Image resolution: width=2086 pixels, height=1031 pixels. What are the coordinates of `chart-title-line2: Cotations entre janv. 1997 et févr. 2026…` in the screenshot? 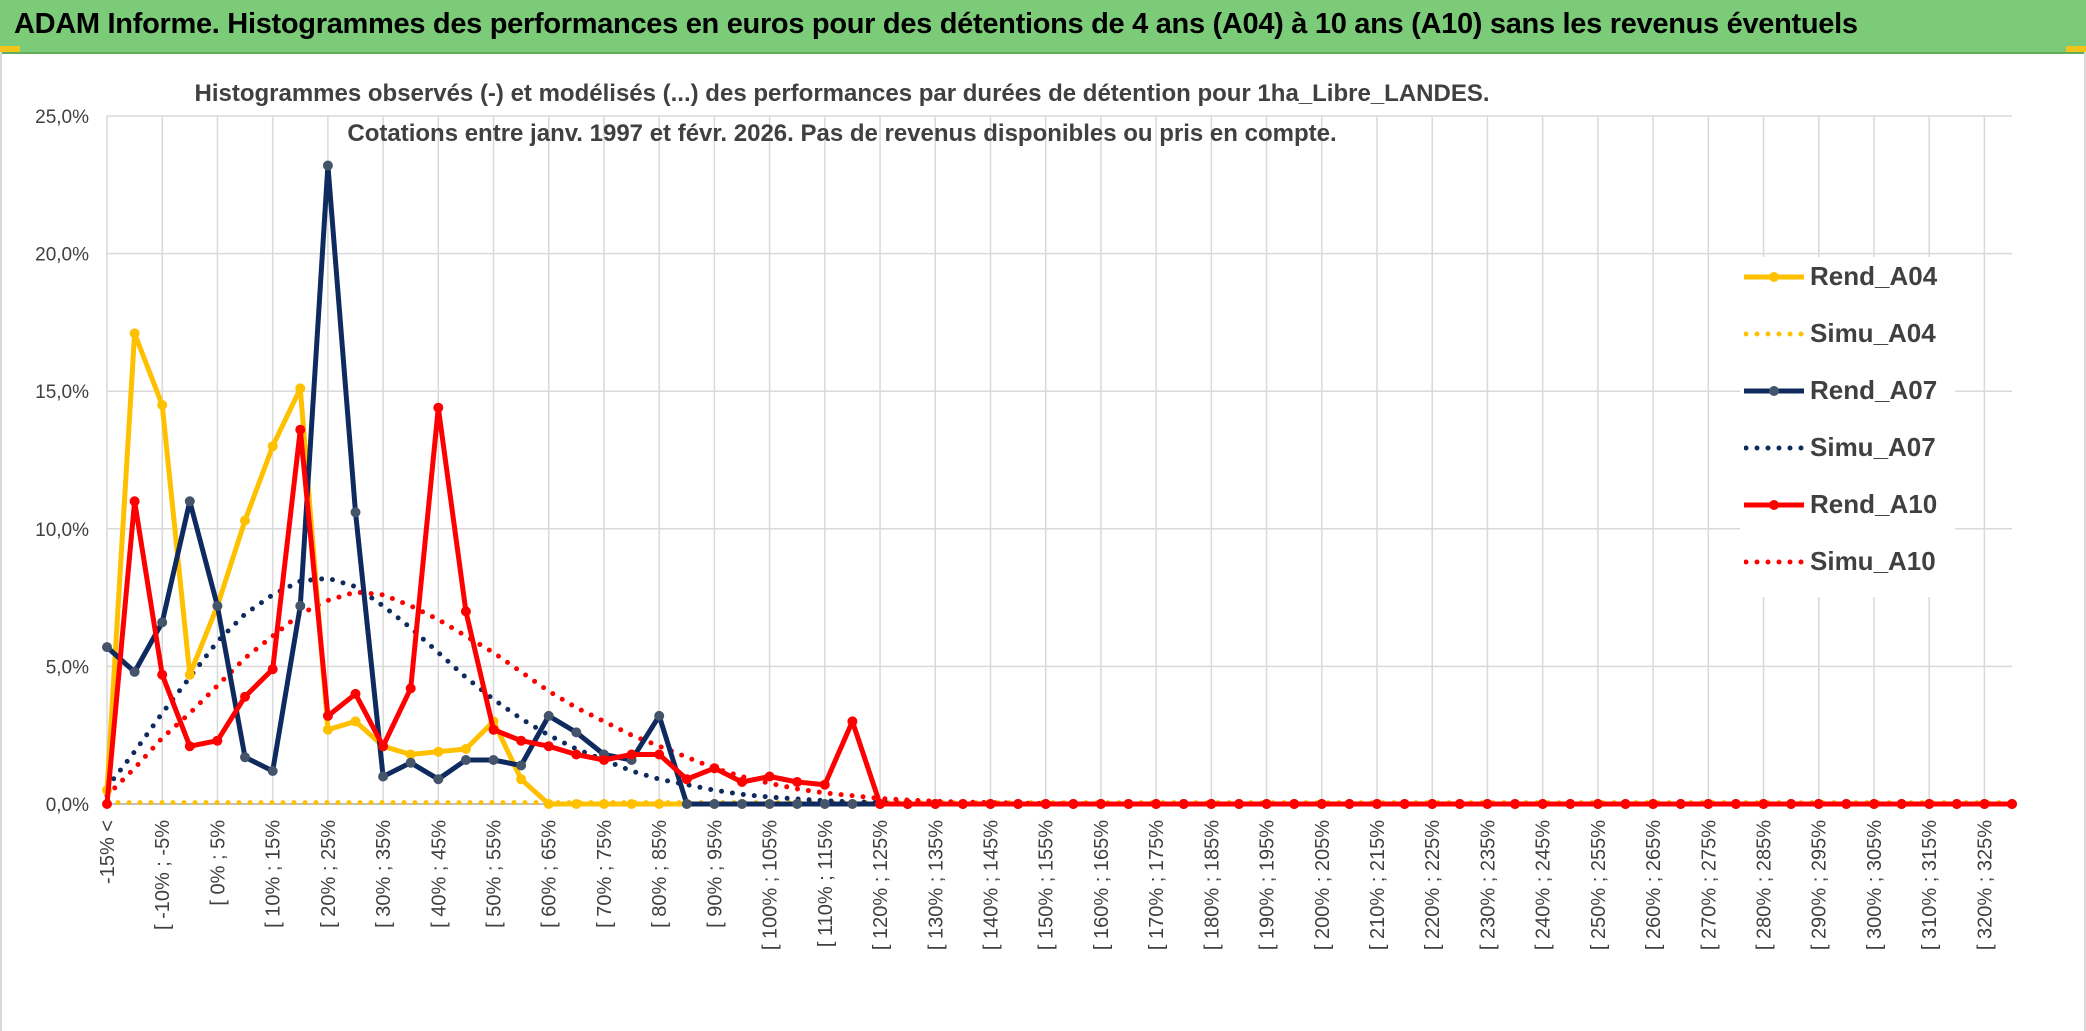 It's located at (842, 133).